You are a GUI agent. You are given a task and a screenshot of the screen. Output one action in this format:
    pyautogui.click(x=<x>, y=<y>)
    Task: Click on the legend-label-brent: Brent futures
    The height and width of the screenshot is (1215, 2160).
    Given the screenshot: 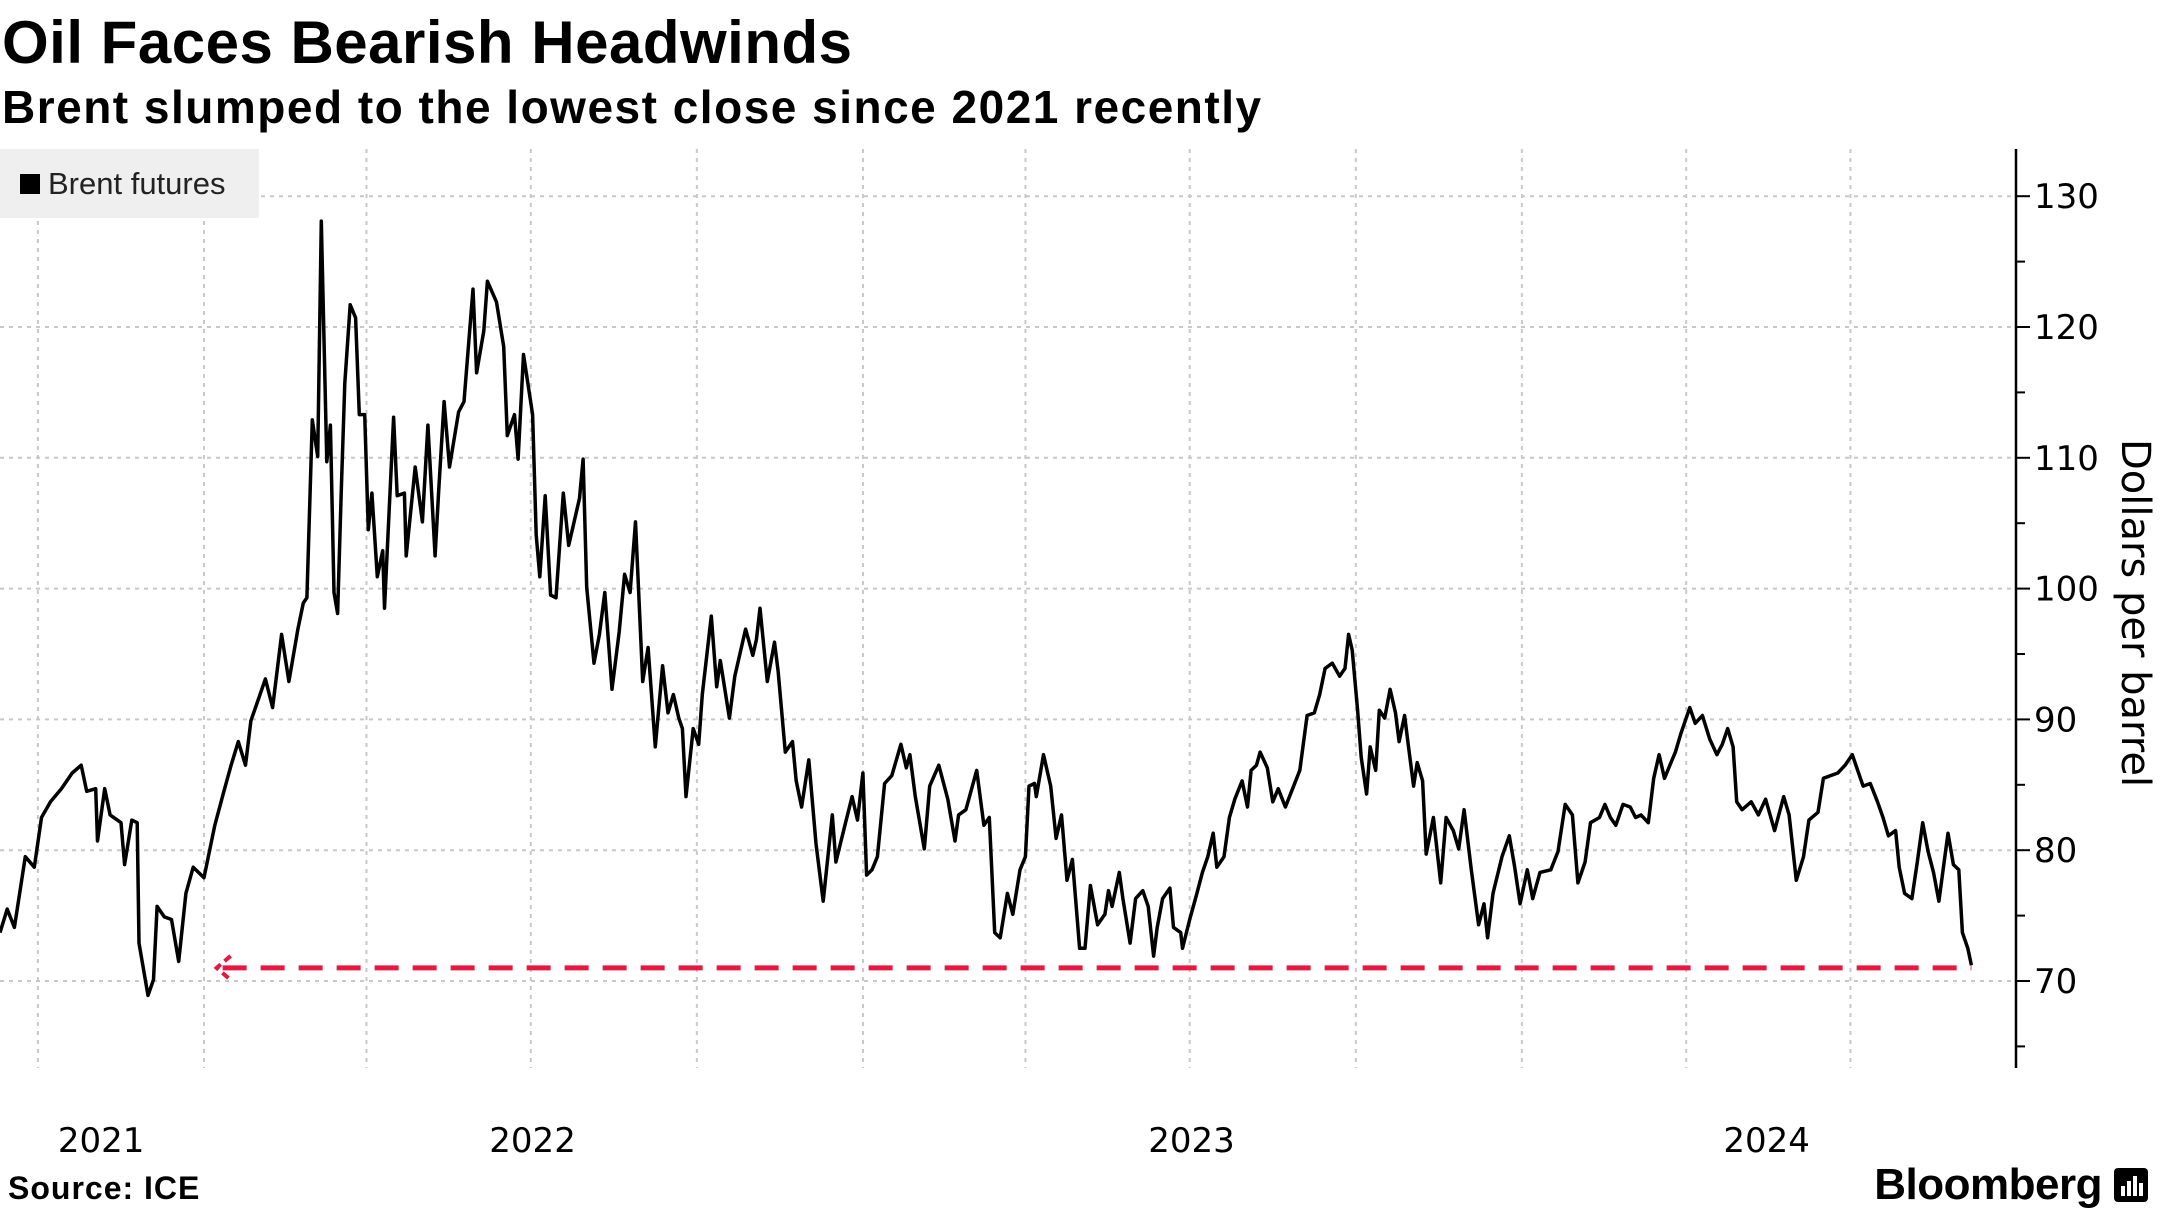 What is the action you would take?
    pyautogui.click(x=137, y=183)
    